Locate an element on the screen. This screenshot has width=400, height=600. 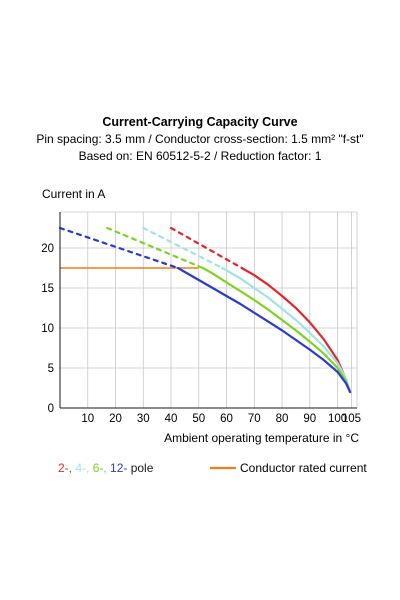
x-tick-label: 90 is located at coordinates (309, 419).